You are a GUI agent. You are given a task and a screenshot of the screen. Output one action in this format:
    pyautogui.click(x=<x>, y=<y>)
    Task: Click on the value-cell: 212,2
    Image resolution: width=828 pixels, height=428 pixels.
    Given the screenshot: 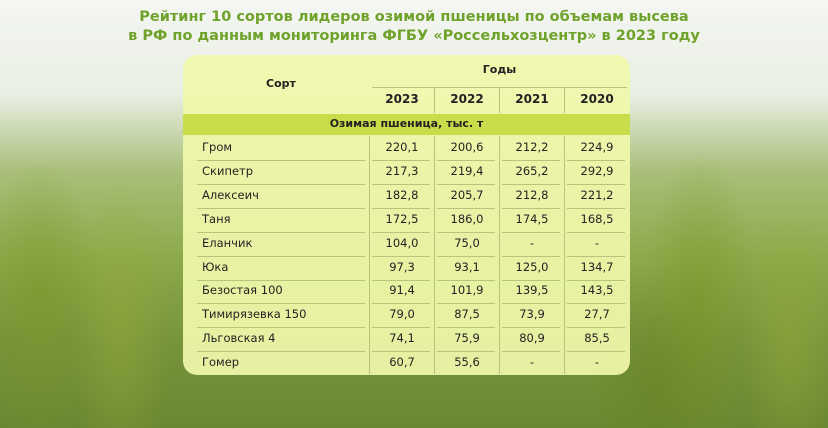 What is the action you would take?
    pyautogui.click(x=532, y=147)
    